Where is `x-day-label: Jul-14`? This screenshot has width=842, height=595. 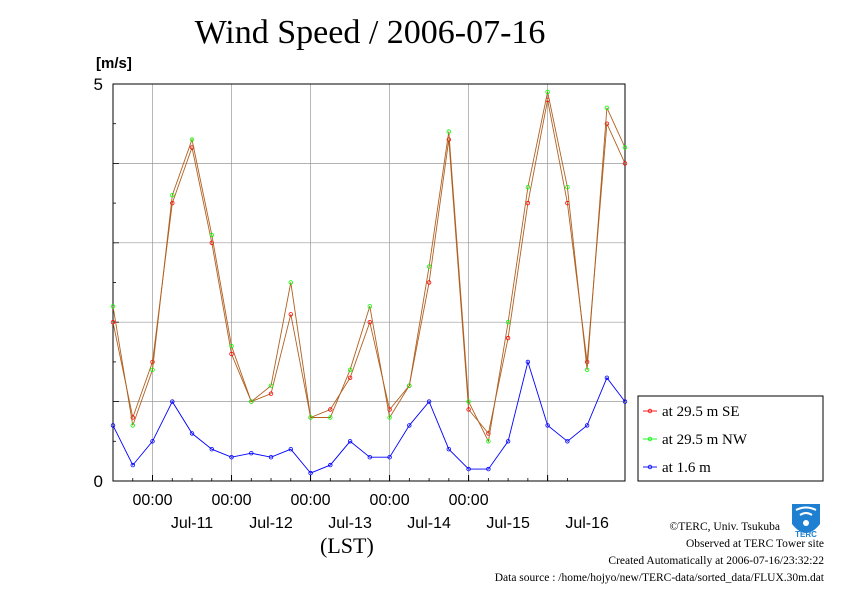
x-day-label: Jul-14 is located at coordinates (429, 523).